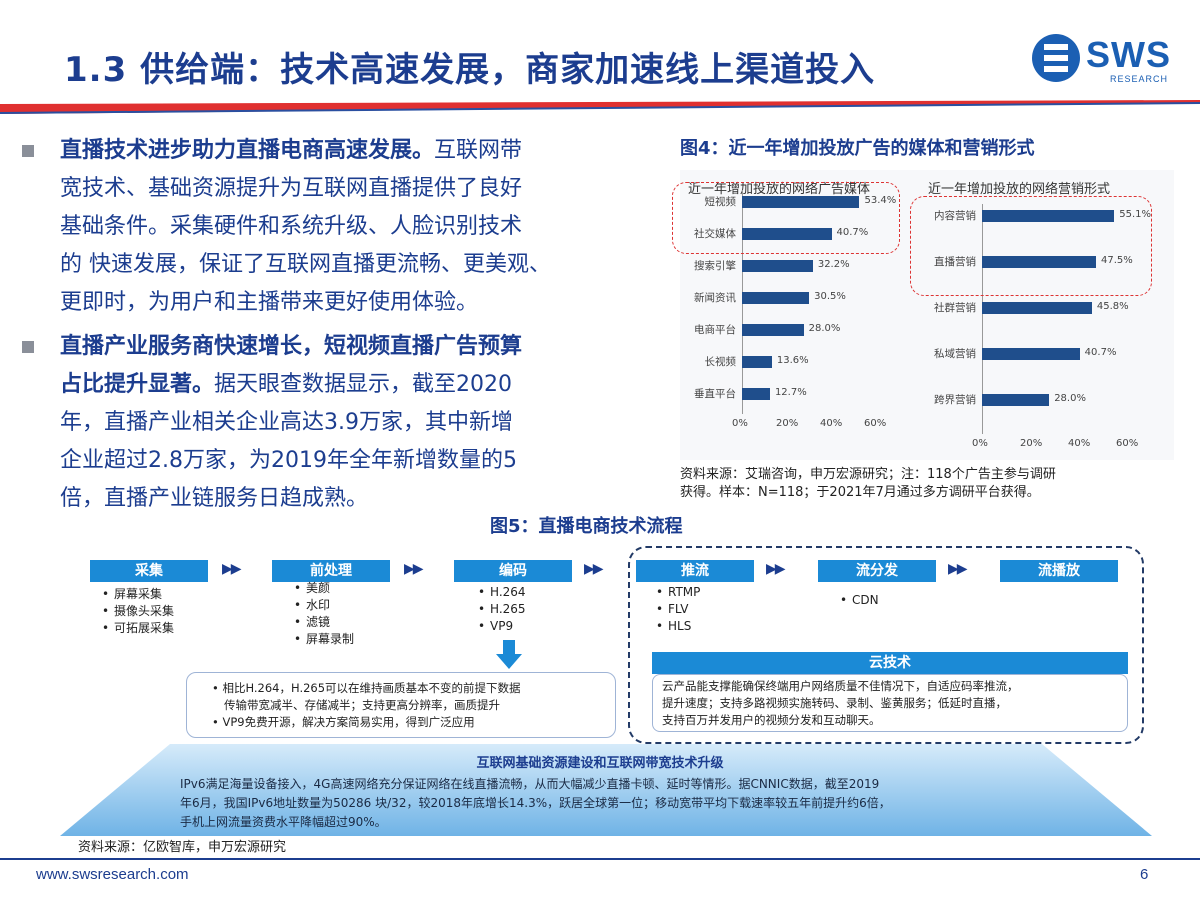  I want to click on bar-value-label: 12.7%, so click(790, 392).